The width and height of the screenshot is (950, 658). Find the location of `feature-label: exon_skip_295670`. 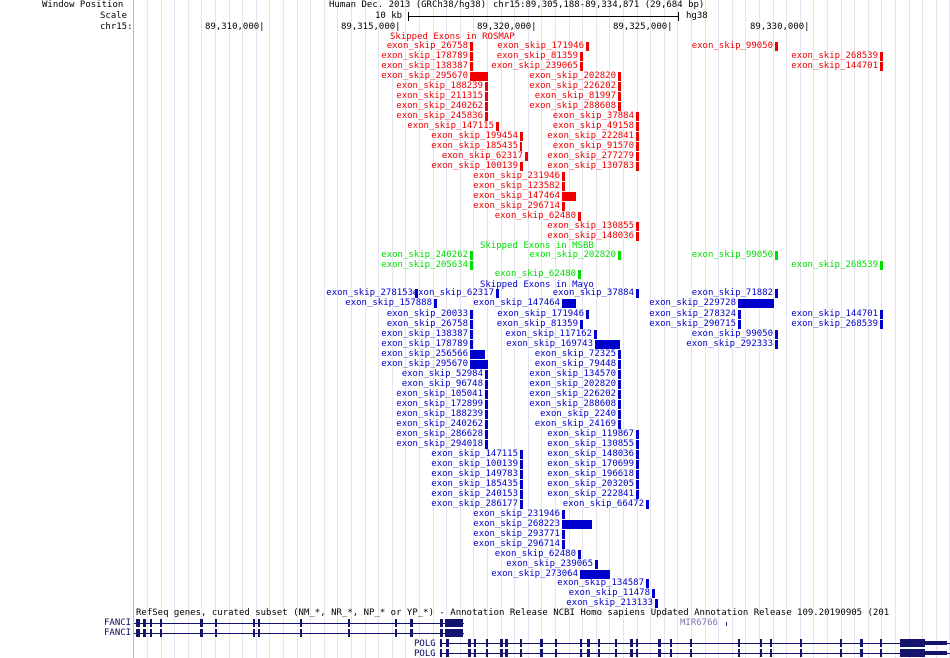

feature-label: exon_skip_295670 is located at coordinates (424, 364).